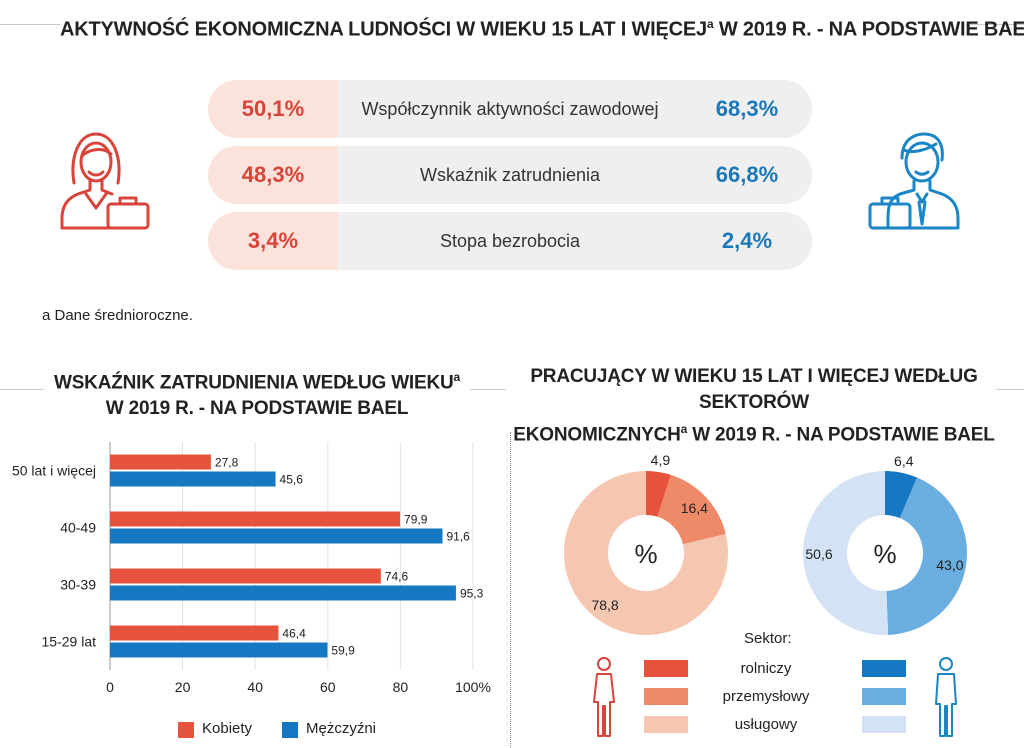  What do you see at coordinates (117, 315) in the screenshot?
I see `footnote: a Dane średnioroczne.` at bounding box center [117, 315].